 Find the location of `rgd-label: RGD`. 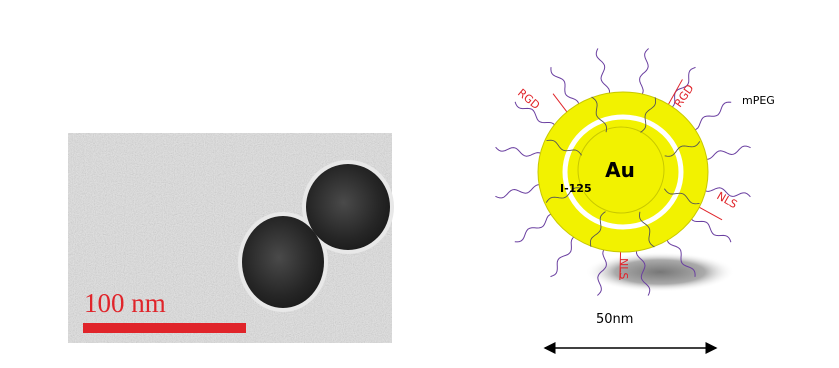

rgd-label: RGD is located at coordinates (684, 96).